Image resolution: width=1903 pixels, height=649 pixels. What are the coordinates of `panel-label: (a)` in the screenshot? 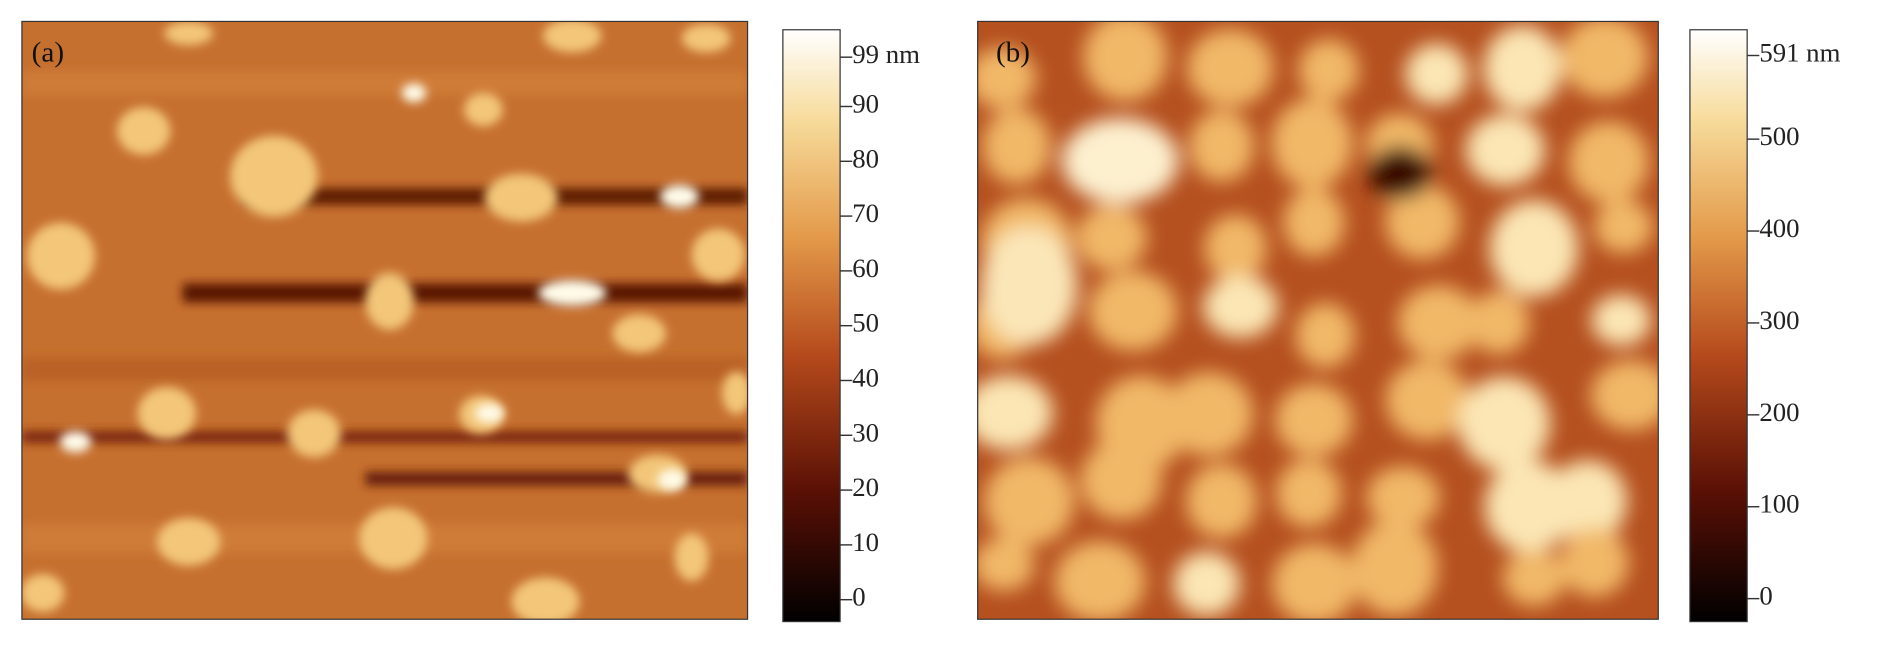 It's located at (48, 53).